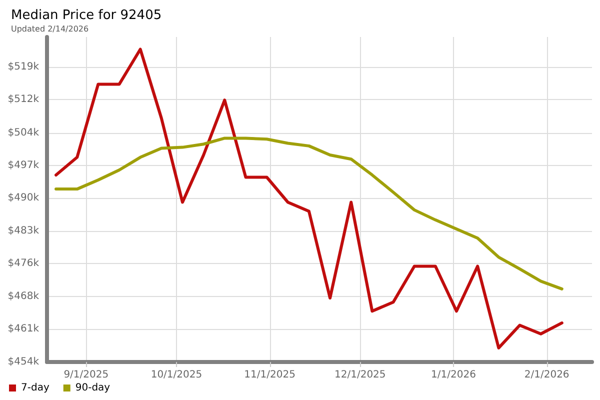  Describe the element at coordinates (453, 375) in the screenshot. I see `x-tick-label: 1/1/2026` at that location.